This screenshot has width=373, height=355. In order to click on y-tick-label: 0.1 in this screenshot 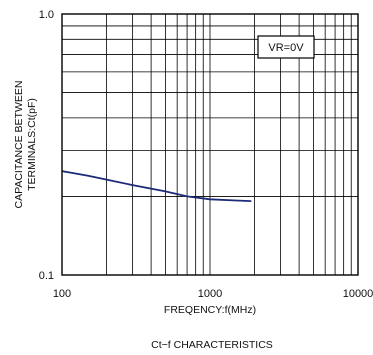, I will do `click(46, 276)`.